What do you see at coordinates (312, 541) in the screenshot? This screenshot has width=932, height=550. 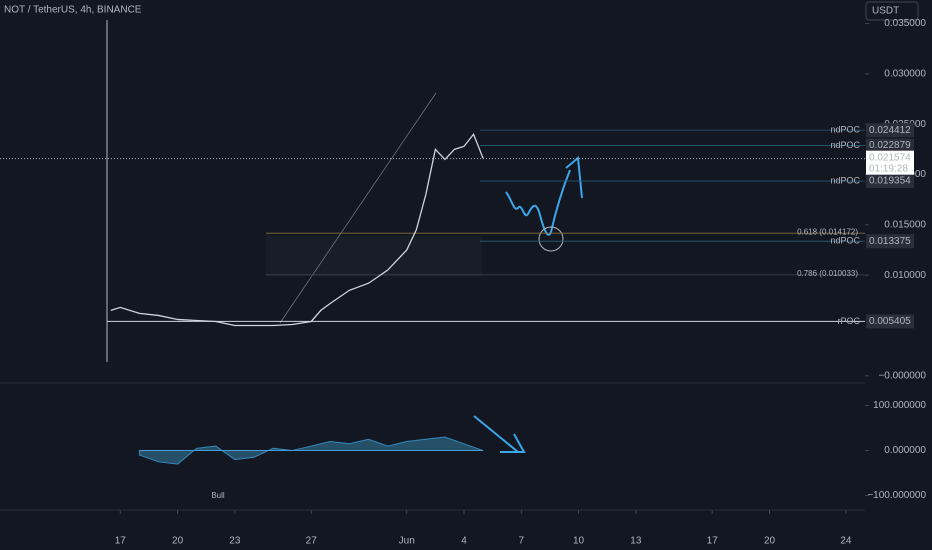 I see `x-tick-label: 27` at bounding box center [312, 541].